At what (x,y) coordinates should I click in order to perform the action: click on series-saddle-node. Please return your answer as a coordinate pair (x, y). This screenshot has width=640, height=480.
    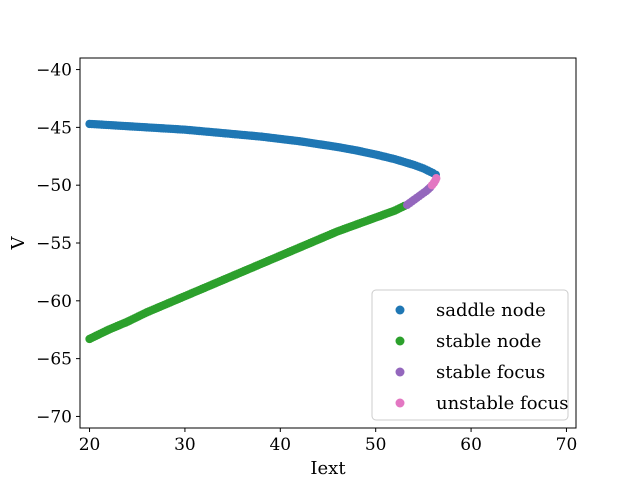
    Looking at the image, I should click on (262, 149).